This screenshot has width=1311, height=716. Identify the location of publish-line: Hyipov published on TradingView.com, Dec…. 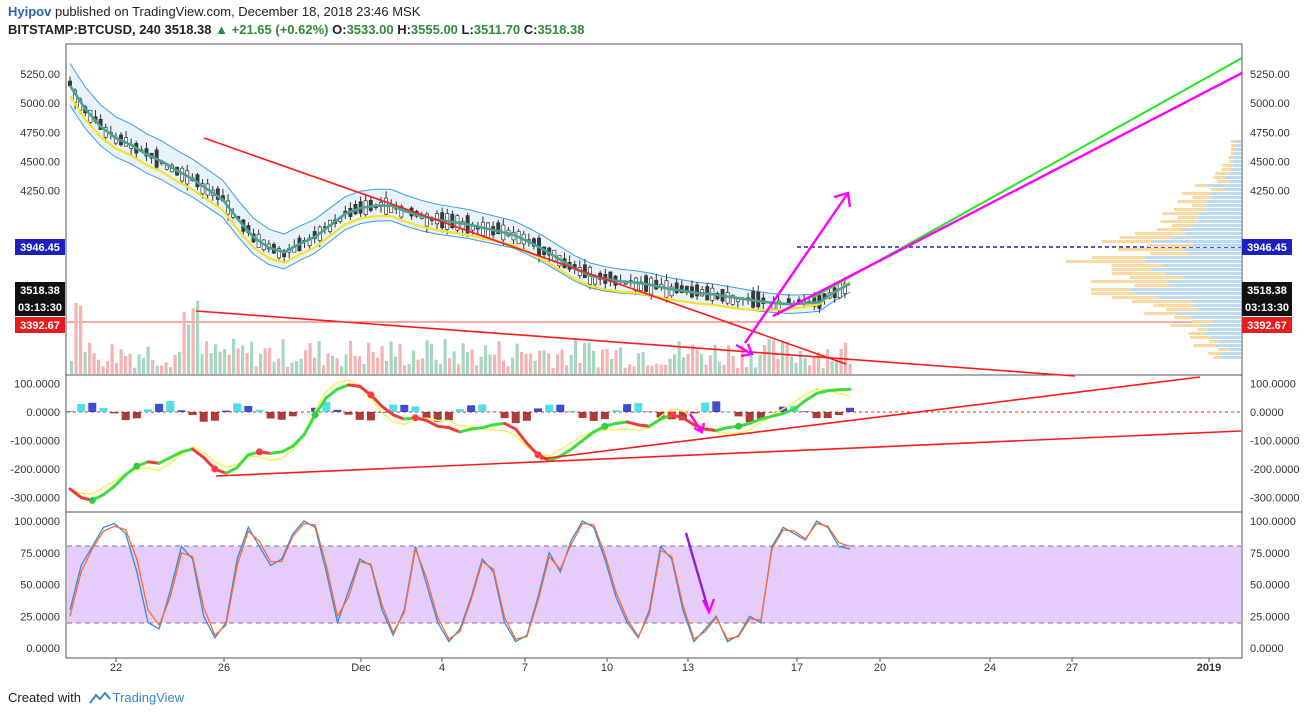
(214, 11).